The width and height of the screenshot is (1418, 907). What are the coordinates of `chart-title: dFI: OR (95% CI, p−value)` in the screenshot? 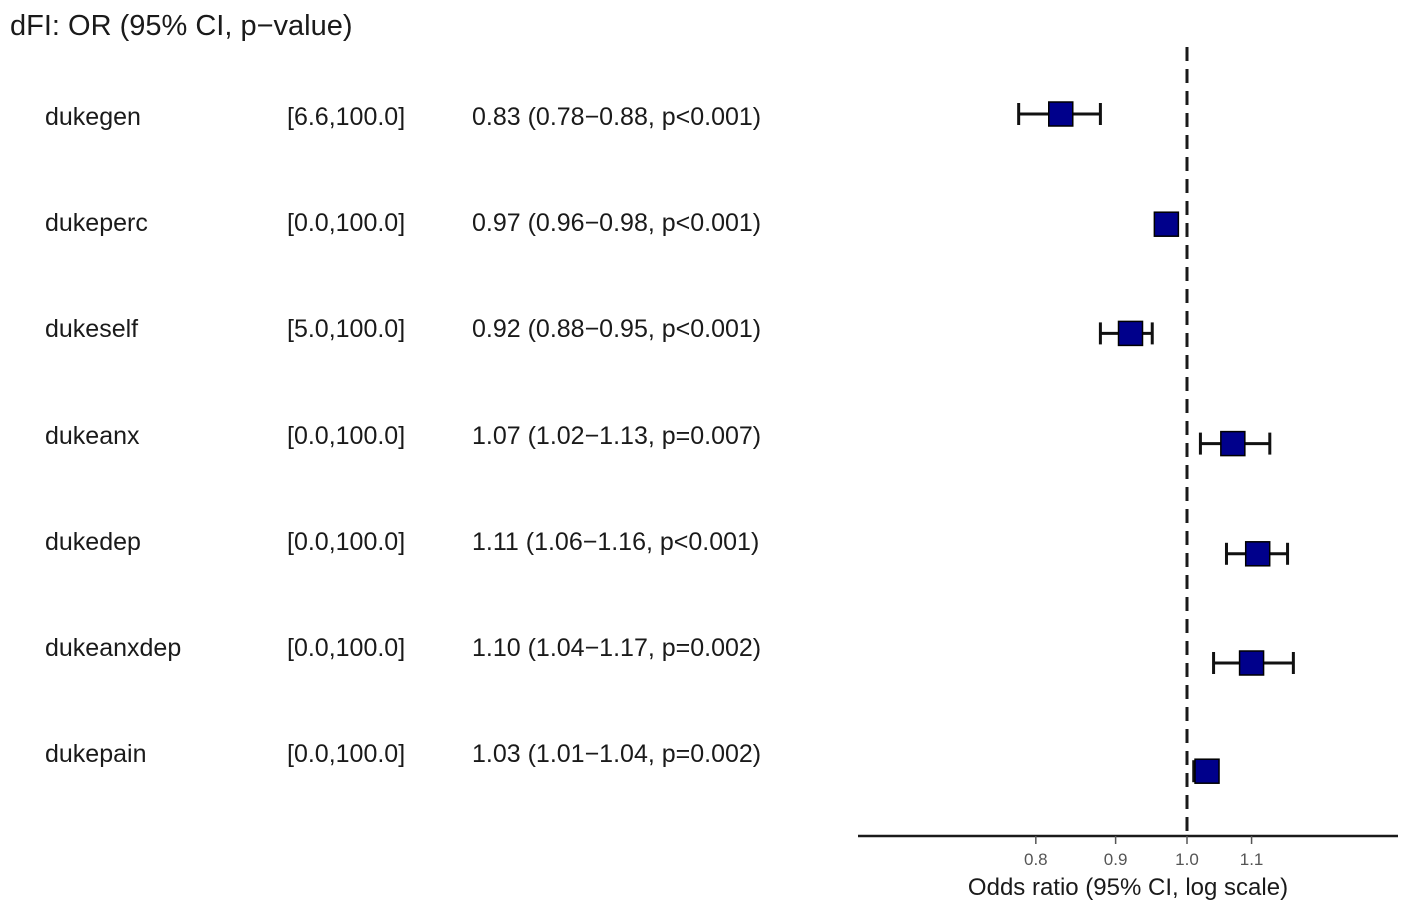 It's located at (181, 26).